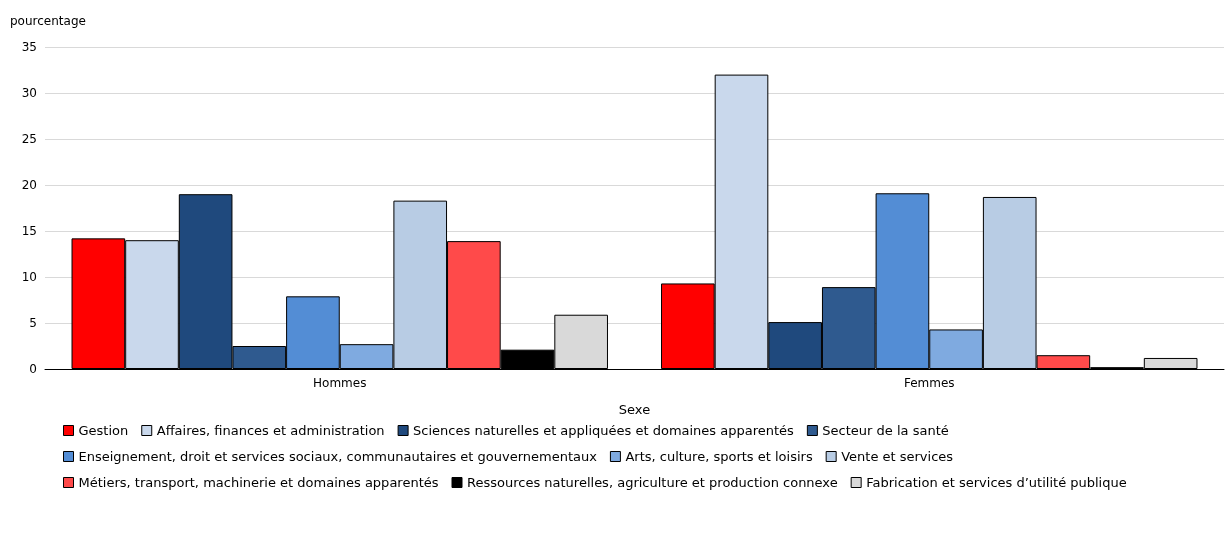 The image size is (1225, 542). What do you see at coordinates (33, 323) in the screenshot?
I see `y-tick-label: 5` at bounding box center [33, 323].